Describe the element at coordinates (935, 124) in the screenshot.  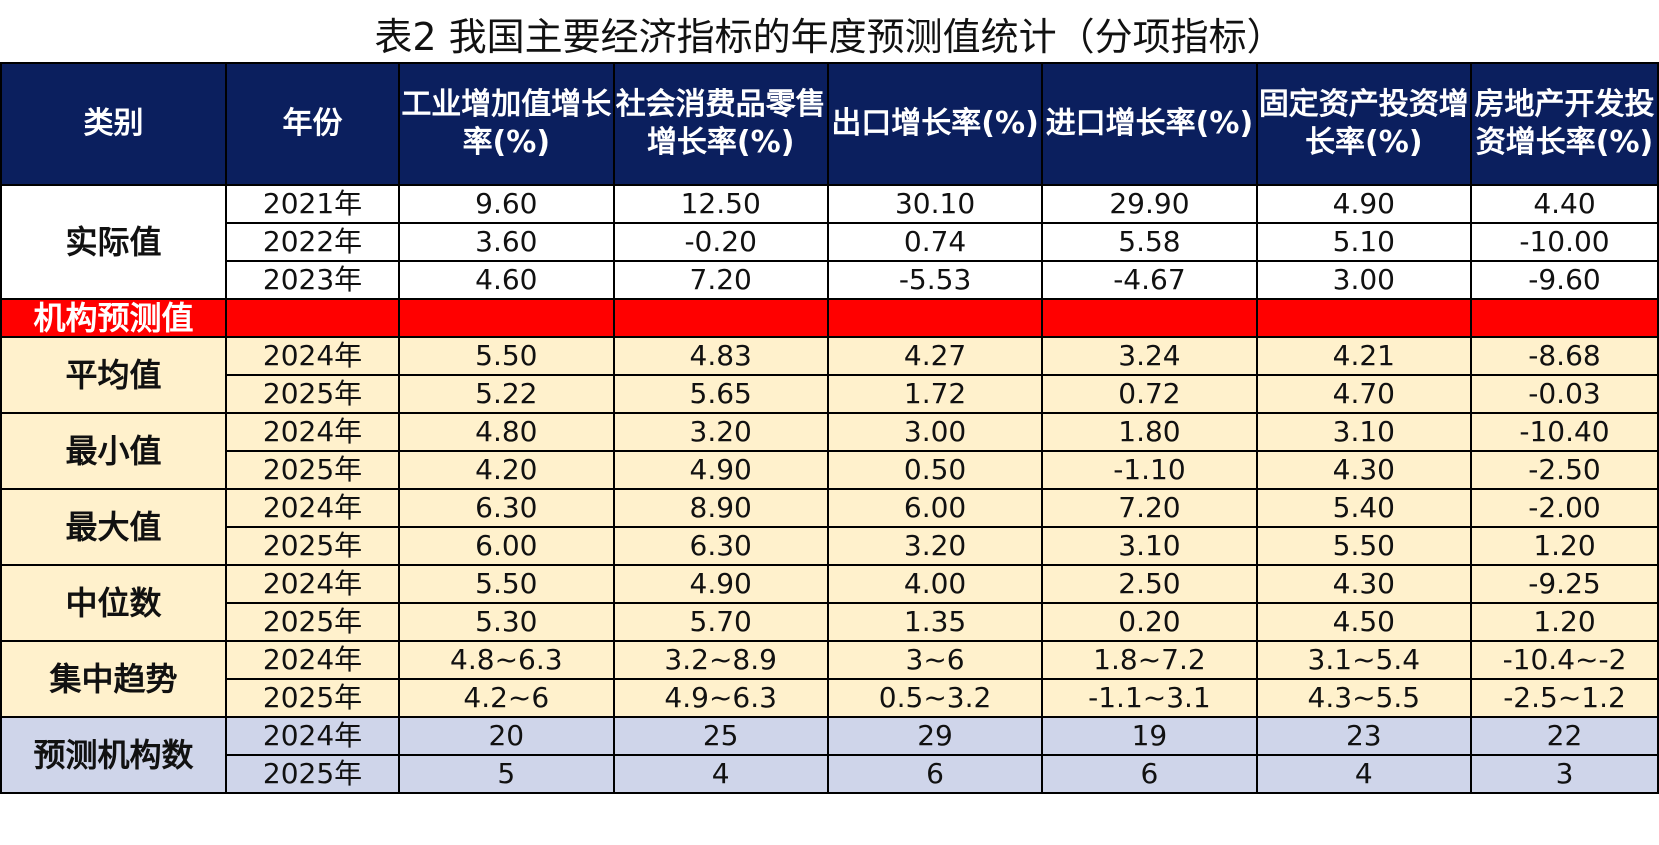
I see `header-cell: 出口增长率(%)` at that location.